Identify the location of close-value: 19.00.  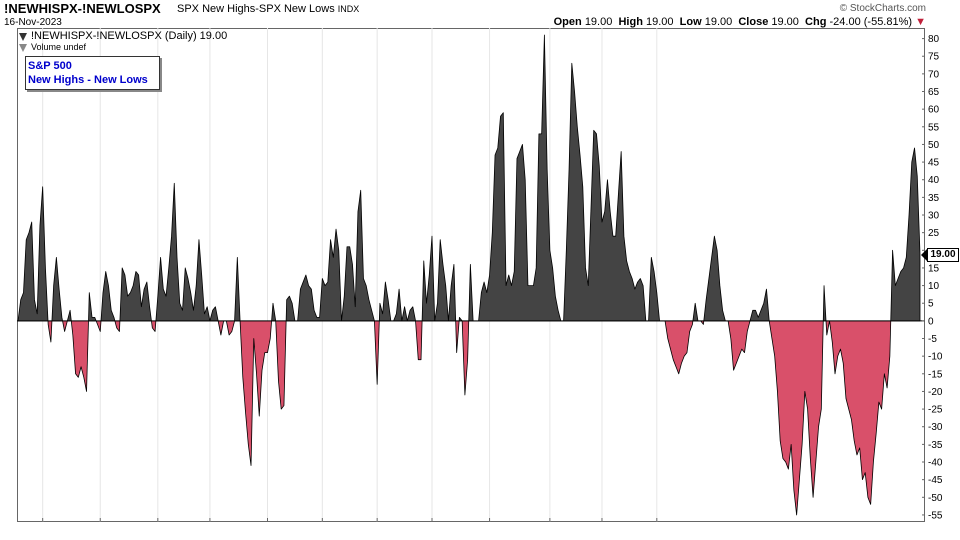
(785, 22).